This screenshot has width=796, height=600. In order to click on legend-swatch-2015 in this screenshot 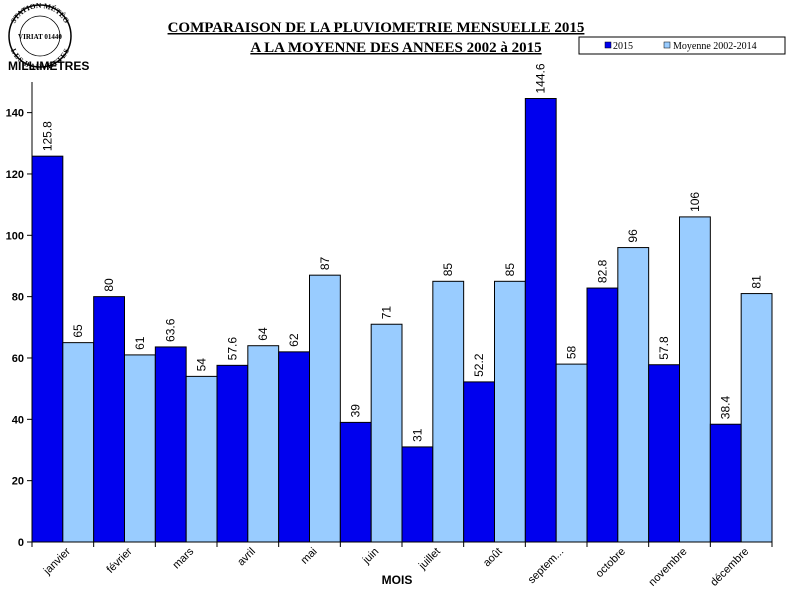, I will do `click(608, 45)`.